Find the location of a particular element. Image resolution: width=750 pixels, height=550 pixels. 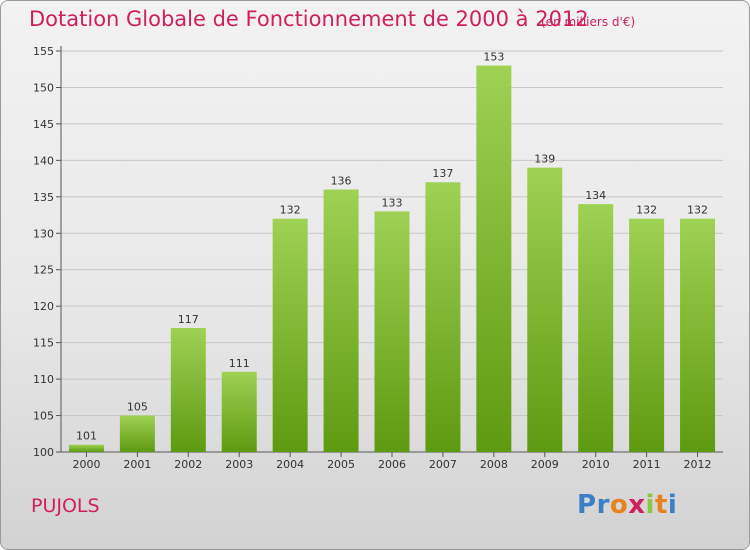

logo-letter: t is located at coordinates (661, 505).